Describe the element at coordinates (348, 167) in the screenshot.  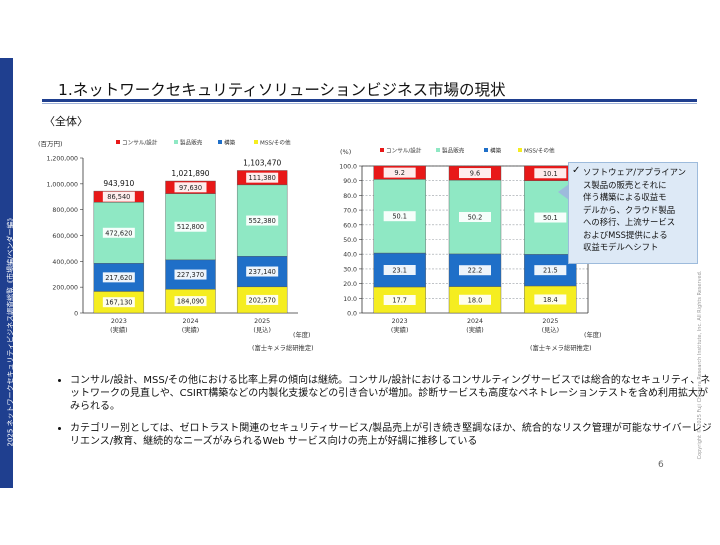
I see `y-tick-label: 100.0` at that location.